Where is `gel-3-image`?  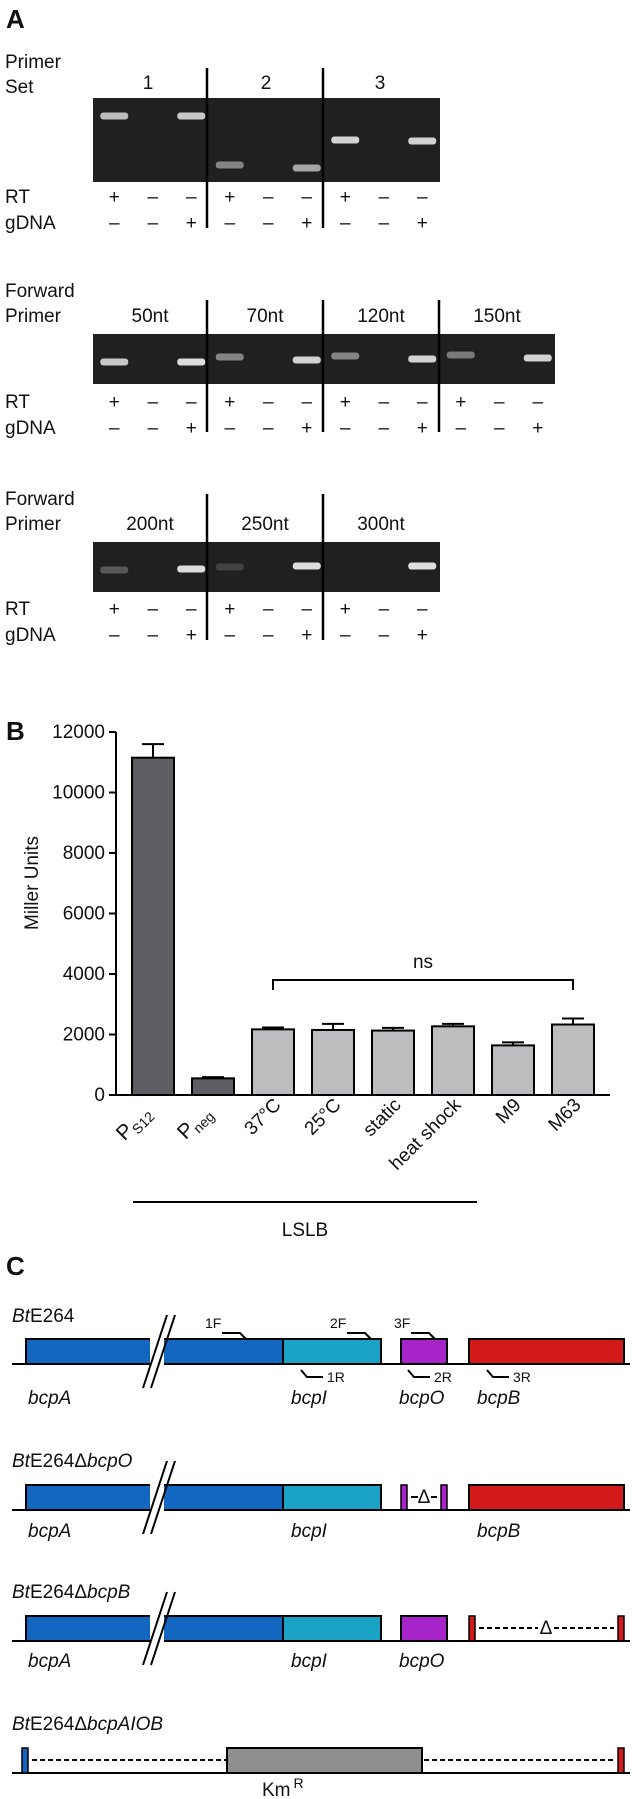 gel-3-image is located at coordinates (266, 567).